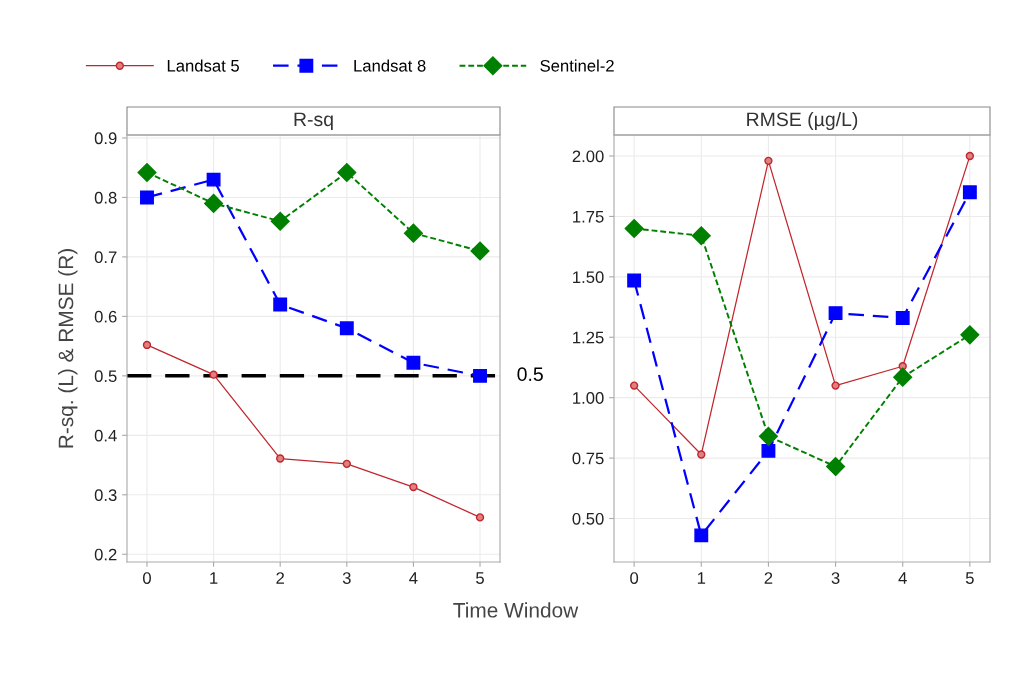 This screenshot has height=680, width=1031. I want to click on y-tick-label: 1.75, so click(588, 217).